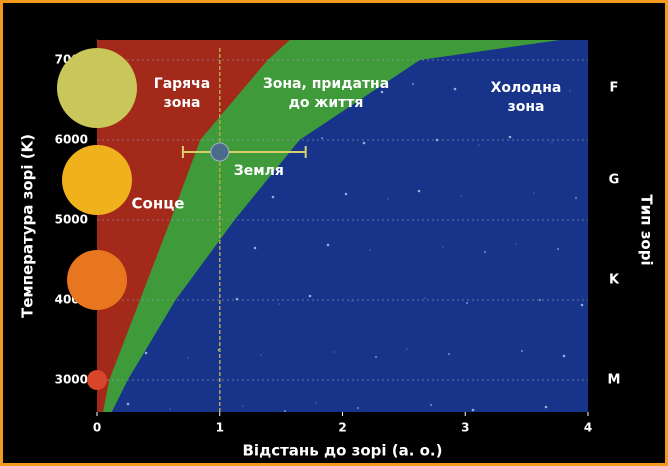  Describe the element at coordinates (465, 428) in the screenshot. I see `x-tick-label: 3` at that location.